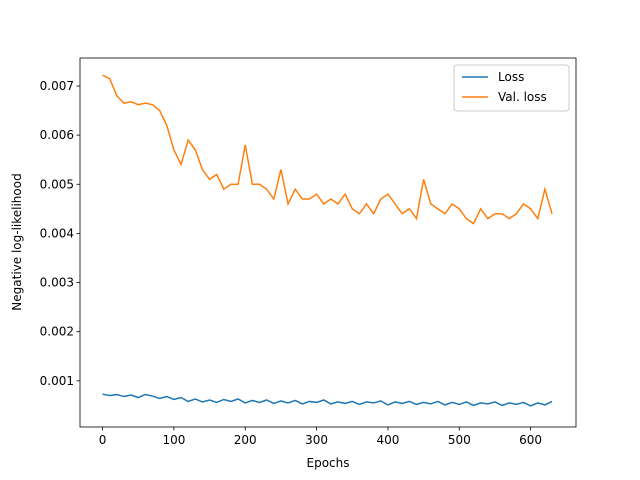 The image size is (640, 480). What do you see at coordinates (387, 440) in the screenshot?
I see `x-tick-label: 400` at bounding box center [387, 440].